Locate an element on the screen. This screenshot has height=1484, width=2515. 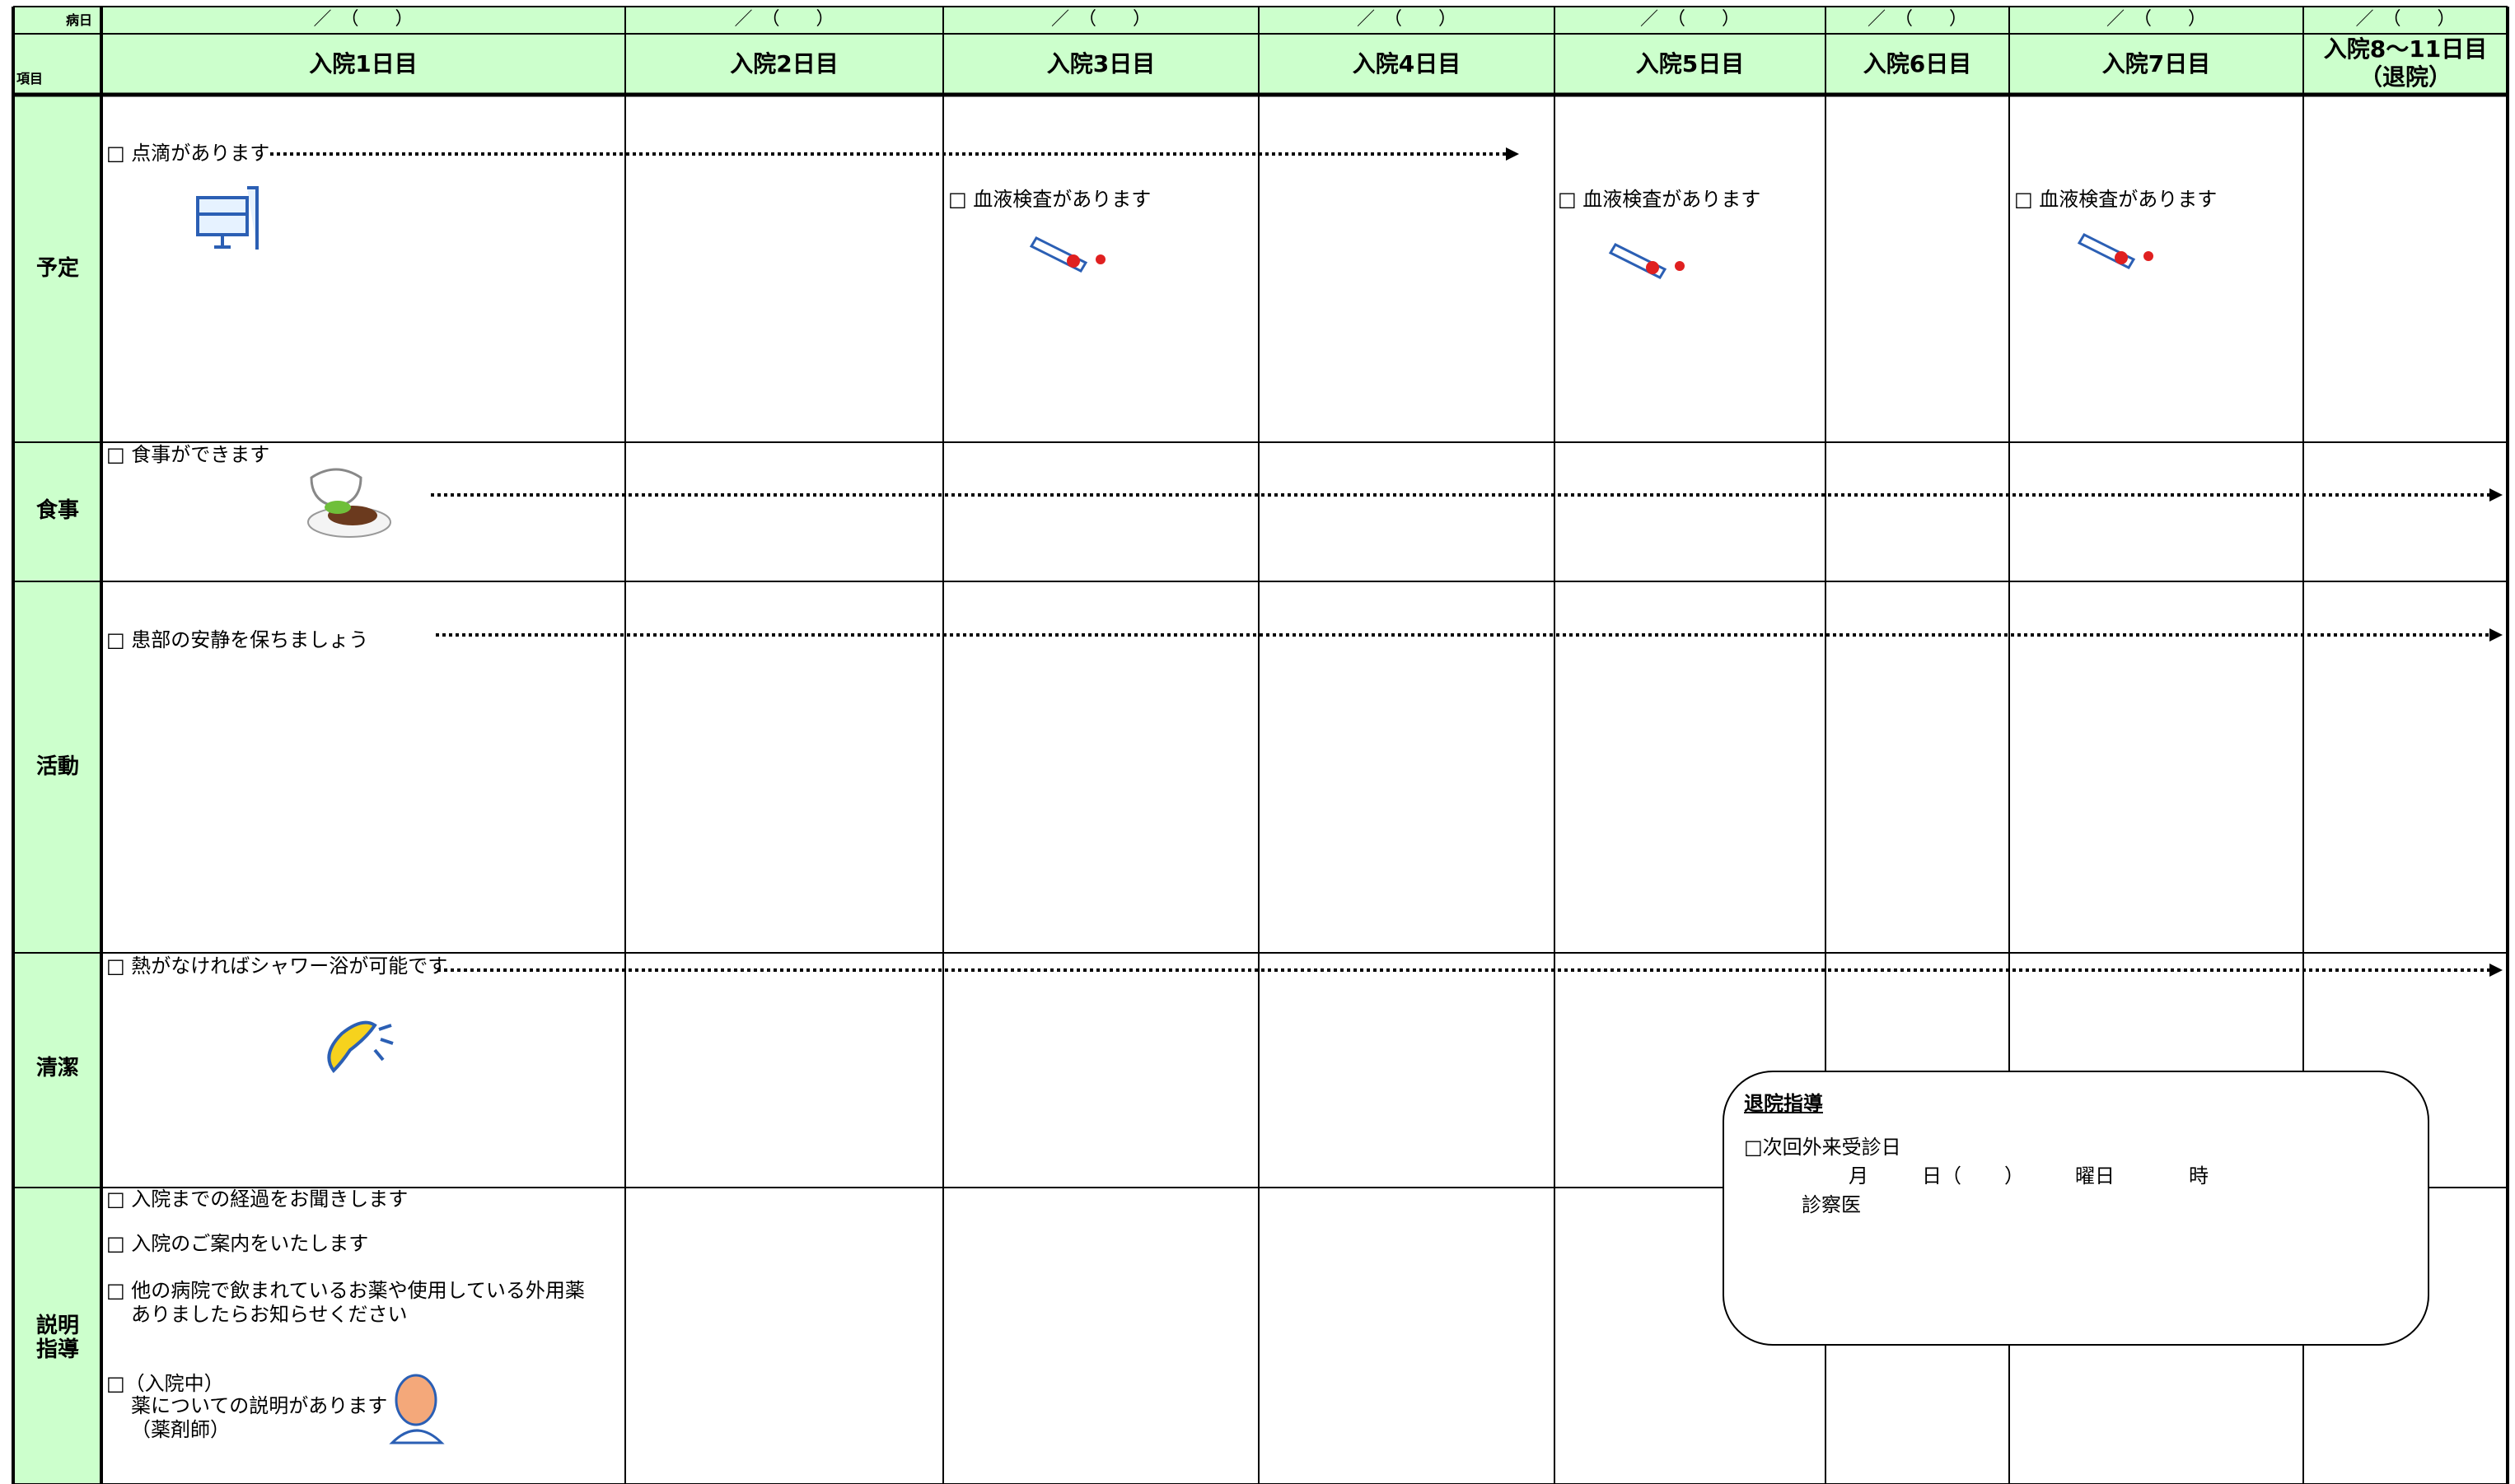
row-label: 指導 is located at coordinates (57, 1349).